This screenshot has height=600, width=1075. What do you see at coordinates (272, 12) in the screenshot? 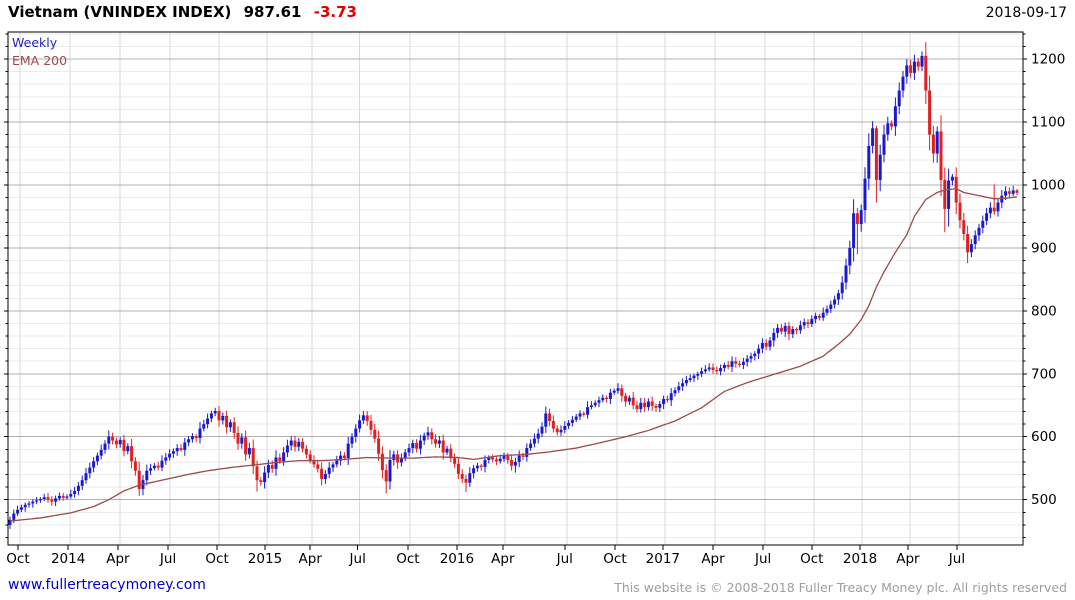
I see `last-price: 987.61` at bounding box center [272, 12].